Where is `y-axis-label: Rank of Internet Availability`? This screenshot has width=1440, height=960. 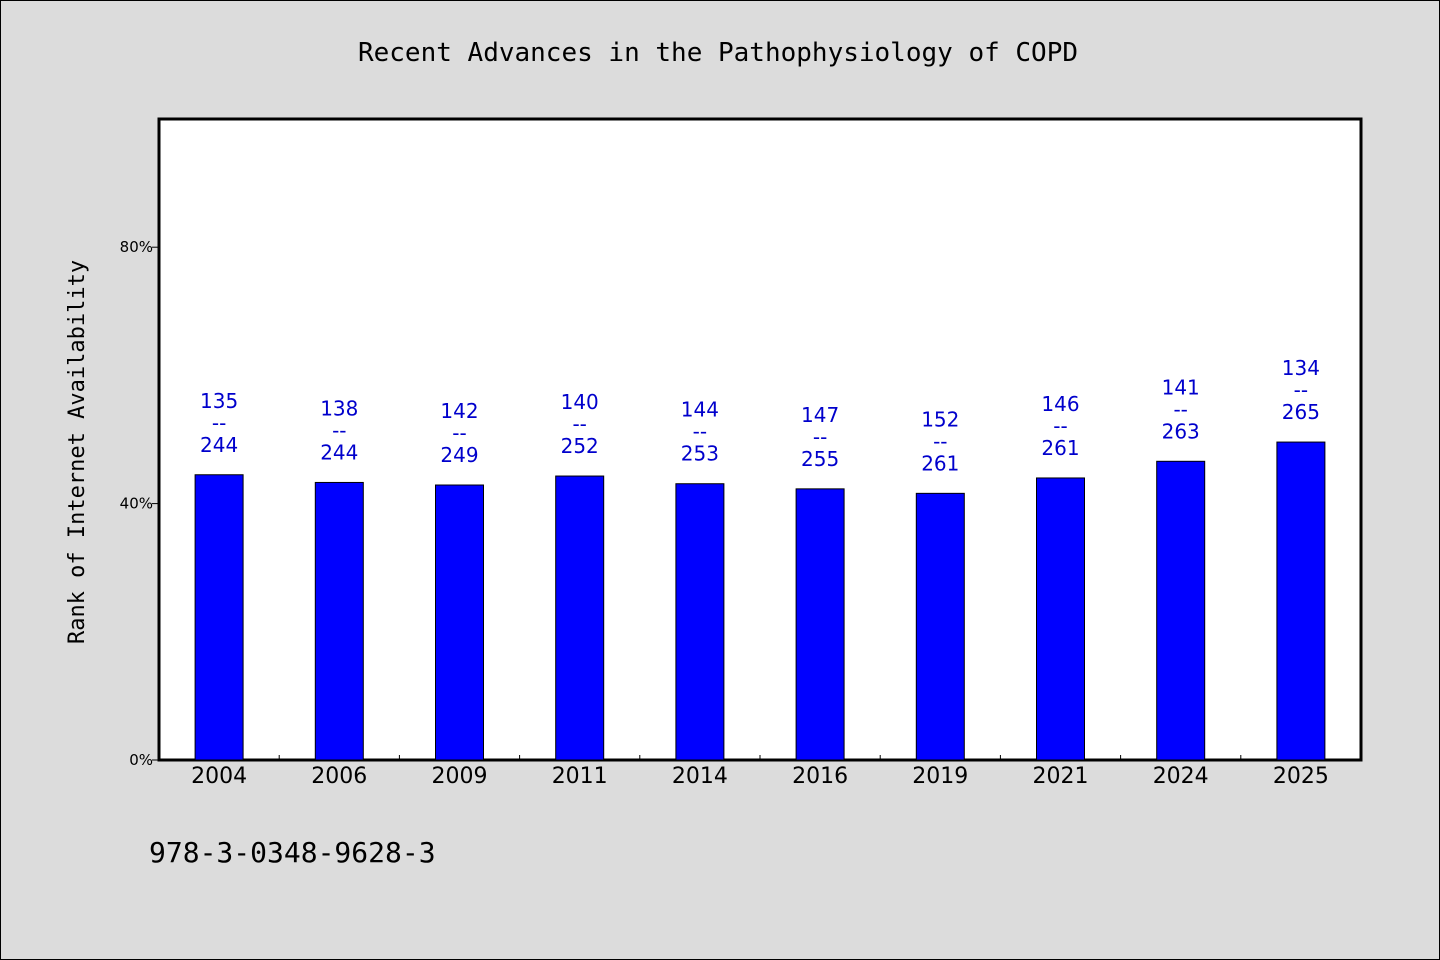
y-axis-label: Rank of Internet Availability is located at coordinates (77, 452).